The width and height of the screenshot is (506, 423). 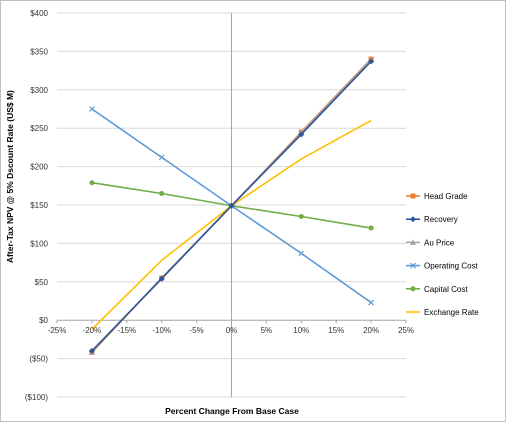 I want to click on x-tick-label: 15%, so click(x=336, y=330).